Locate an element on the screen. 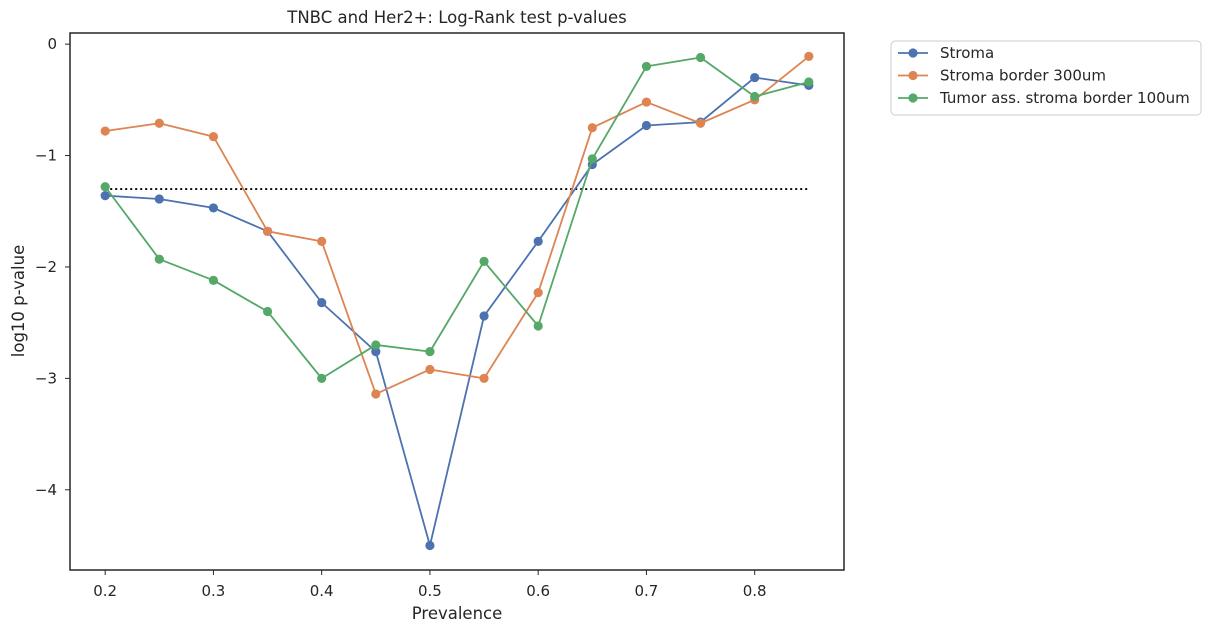 Image resolution: width=1210 pixels, height=633 pixels. legend-entry: Stroma border 300um is located at coordinates (1002, 76).